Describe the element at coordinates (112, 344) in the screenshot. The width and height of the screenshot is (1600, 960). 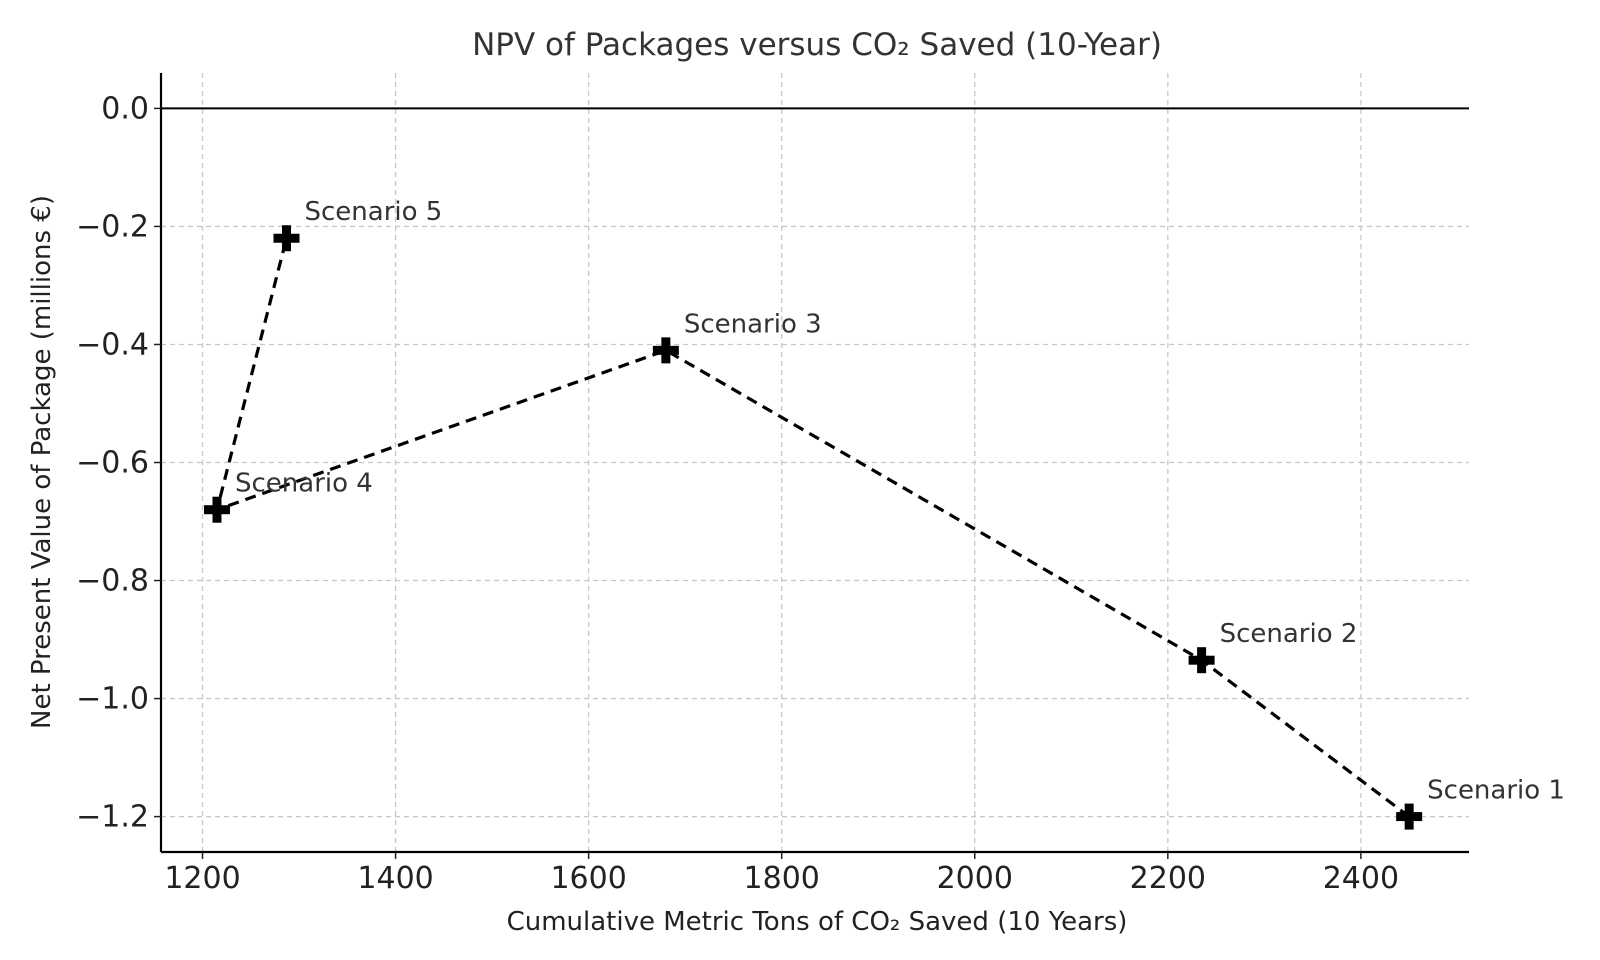
I see `y-tick-label: −0.4` at that location.